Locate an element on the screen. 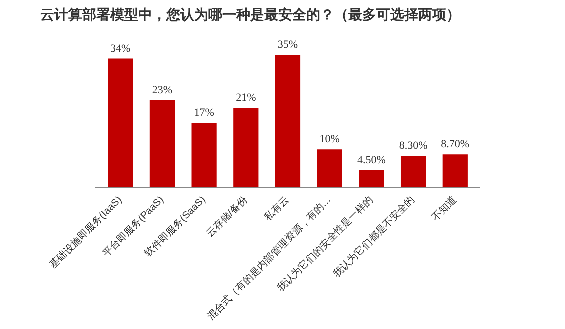 This screenshot has height=329, width=565. data-label: 35% is located at coordinates (288, 45).